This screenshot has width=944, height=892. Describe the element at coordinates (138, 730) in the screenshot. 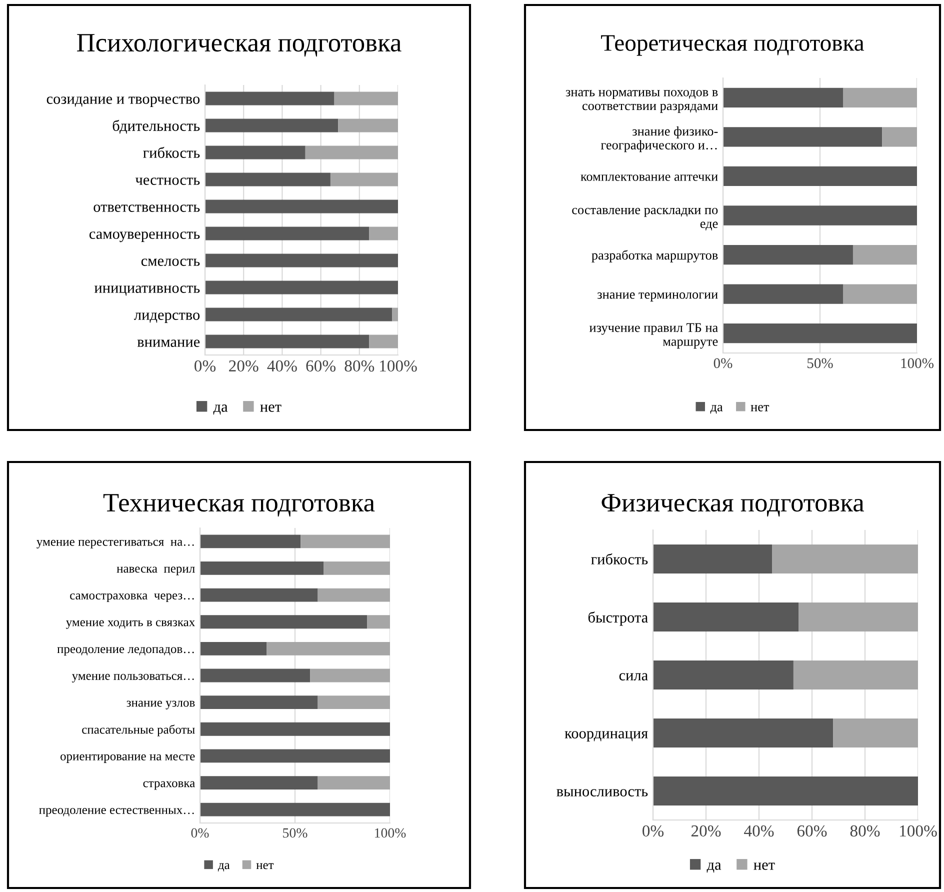

I see `y-tick-label: спасательные работы` at that location.